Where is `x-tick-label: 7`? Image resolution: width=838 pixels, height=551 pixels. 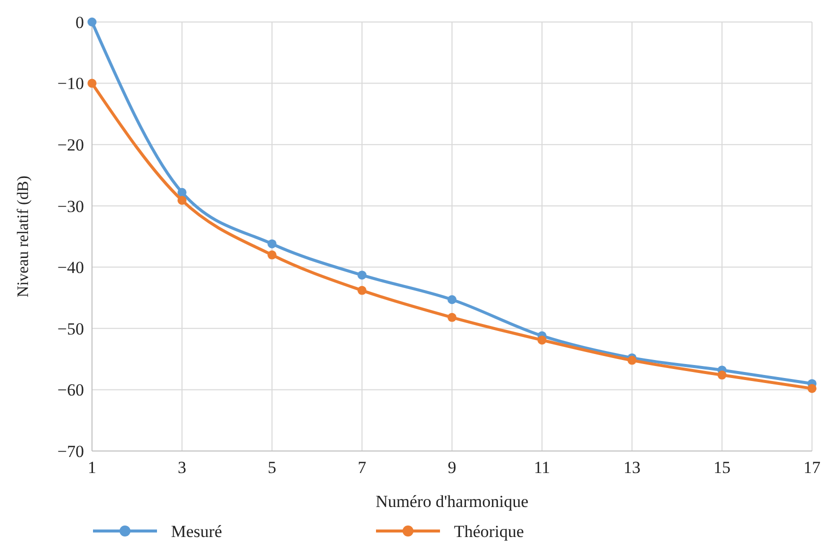 x-tick-label: 7 is located at coordinates (362, 467).